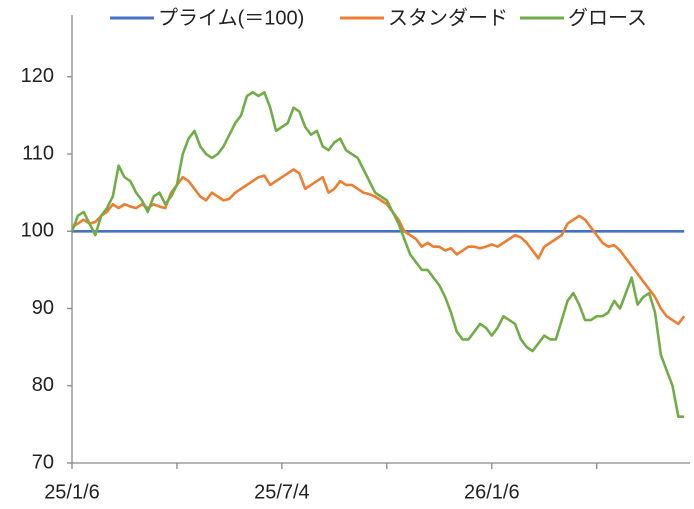  I want to click on y-tick-label: 80, so click(43, 385).